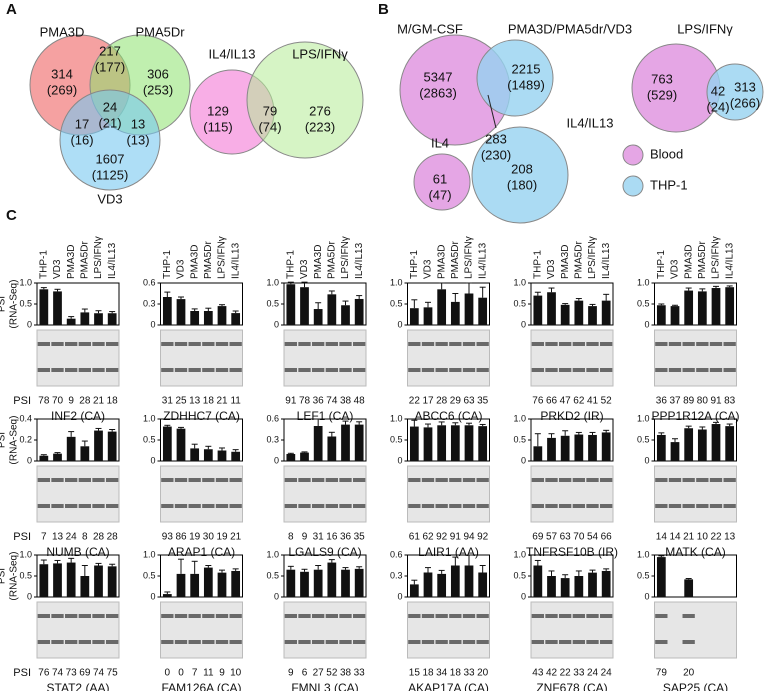 The width and height of the screenshot is (764, 691). What do you see at coordinates (519, 418) in the screenshot?
I see `y-tick-label: 1.0` at bounding box center [519, 418].